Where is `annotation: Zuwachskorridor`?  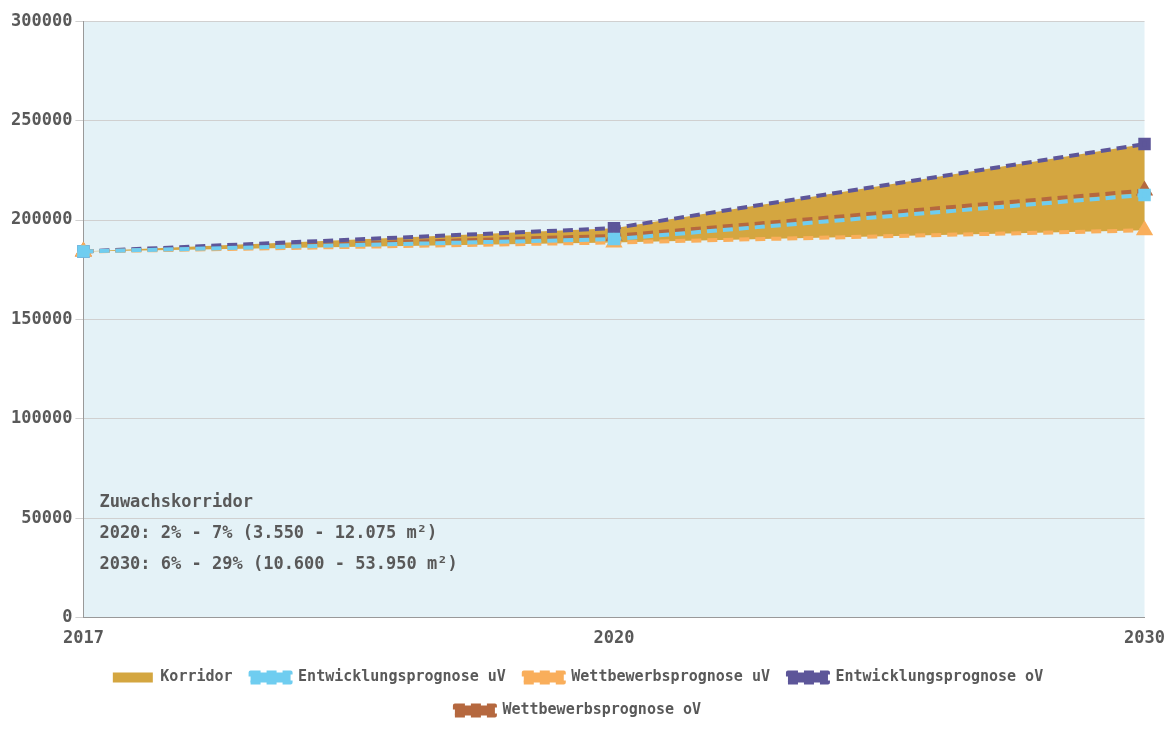
annotation: Zuwachskorridor is located at coordinates (176, 501).